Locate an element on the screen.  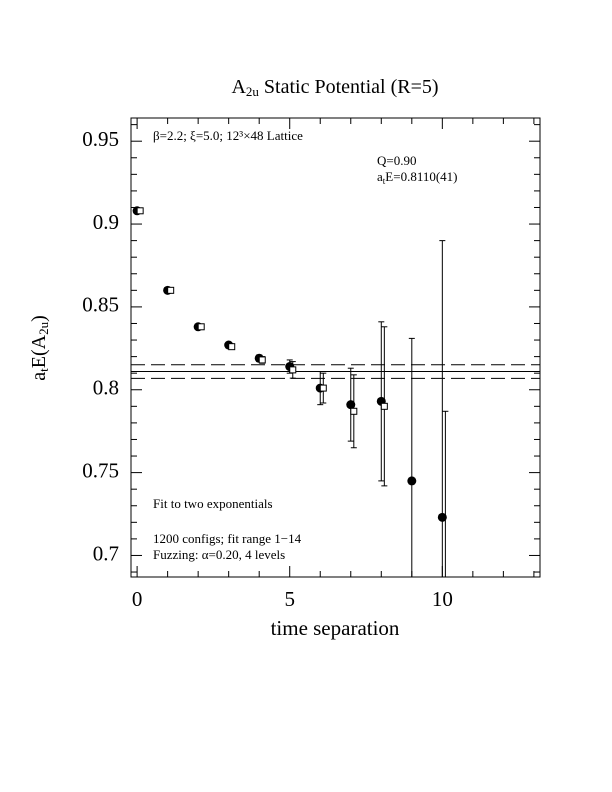
y-label-a: a is located at coordinates (39, 376).